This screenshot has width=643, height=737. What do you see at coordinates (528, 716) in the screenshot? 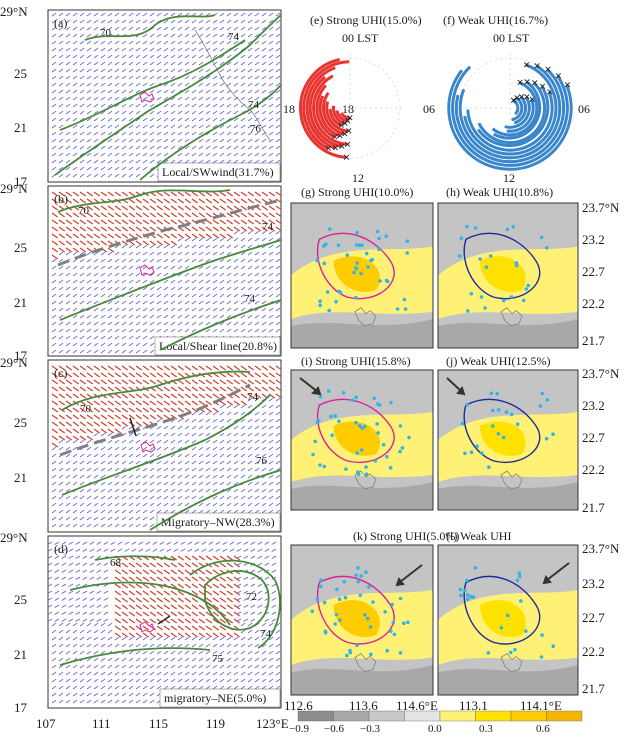
I see `colorbar-segment` at bounding box center [528, 716].